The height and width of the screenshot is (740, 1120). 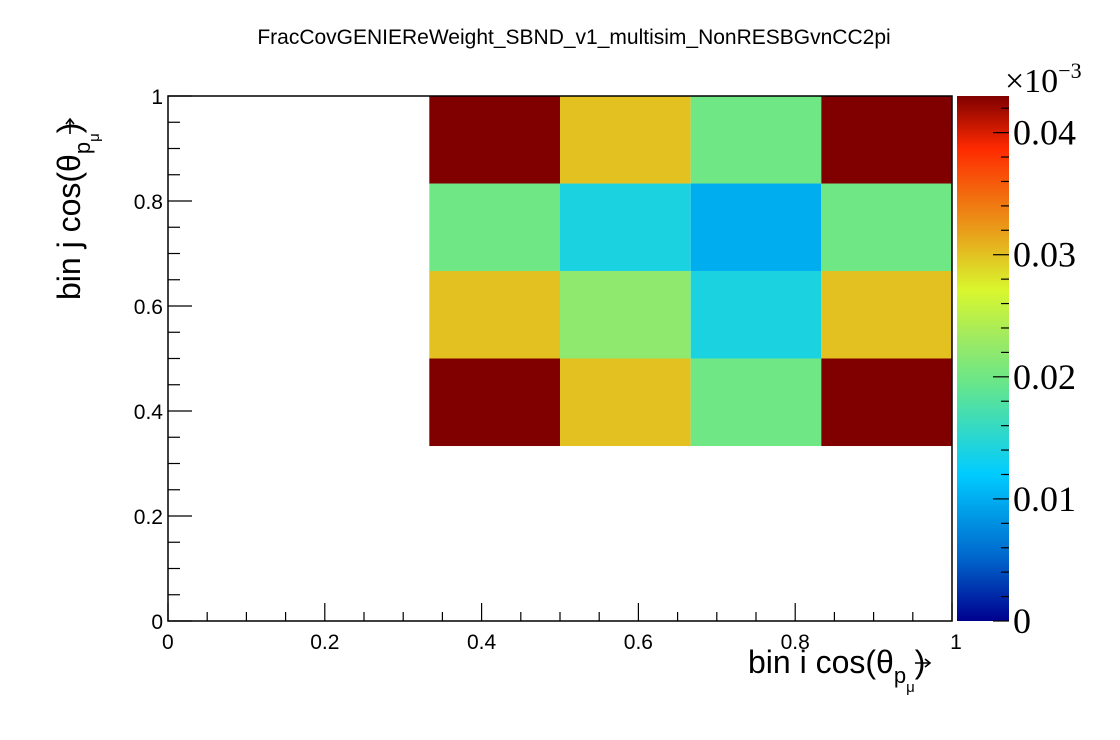 I want to click on x-axis-label-sub-p: p, so click(x=900, y=675).